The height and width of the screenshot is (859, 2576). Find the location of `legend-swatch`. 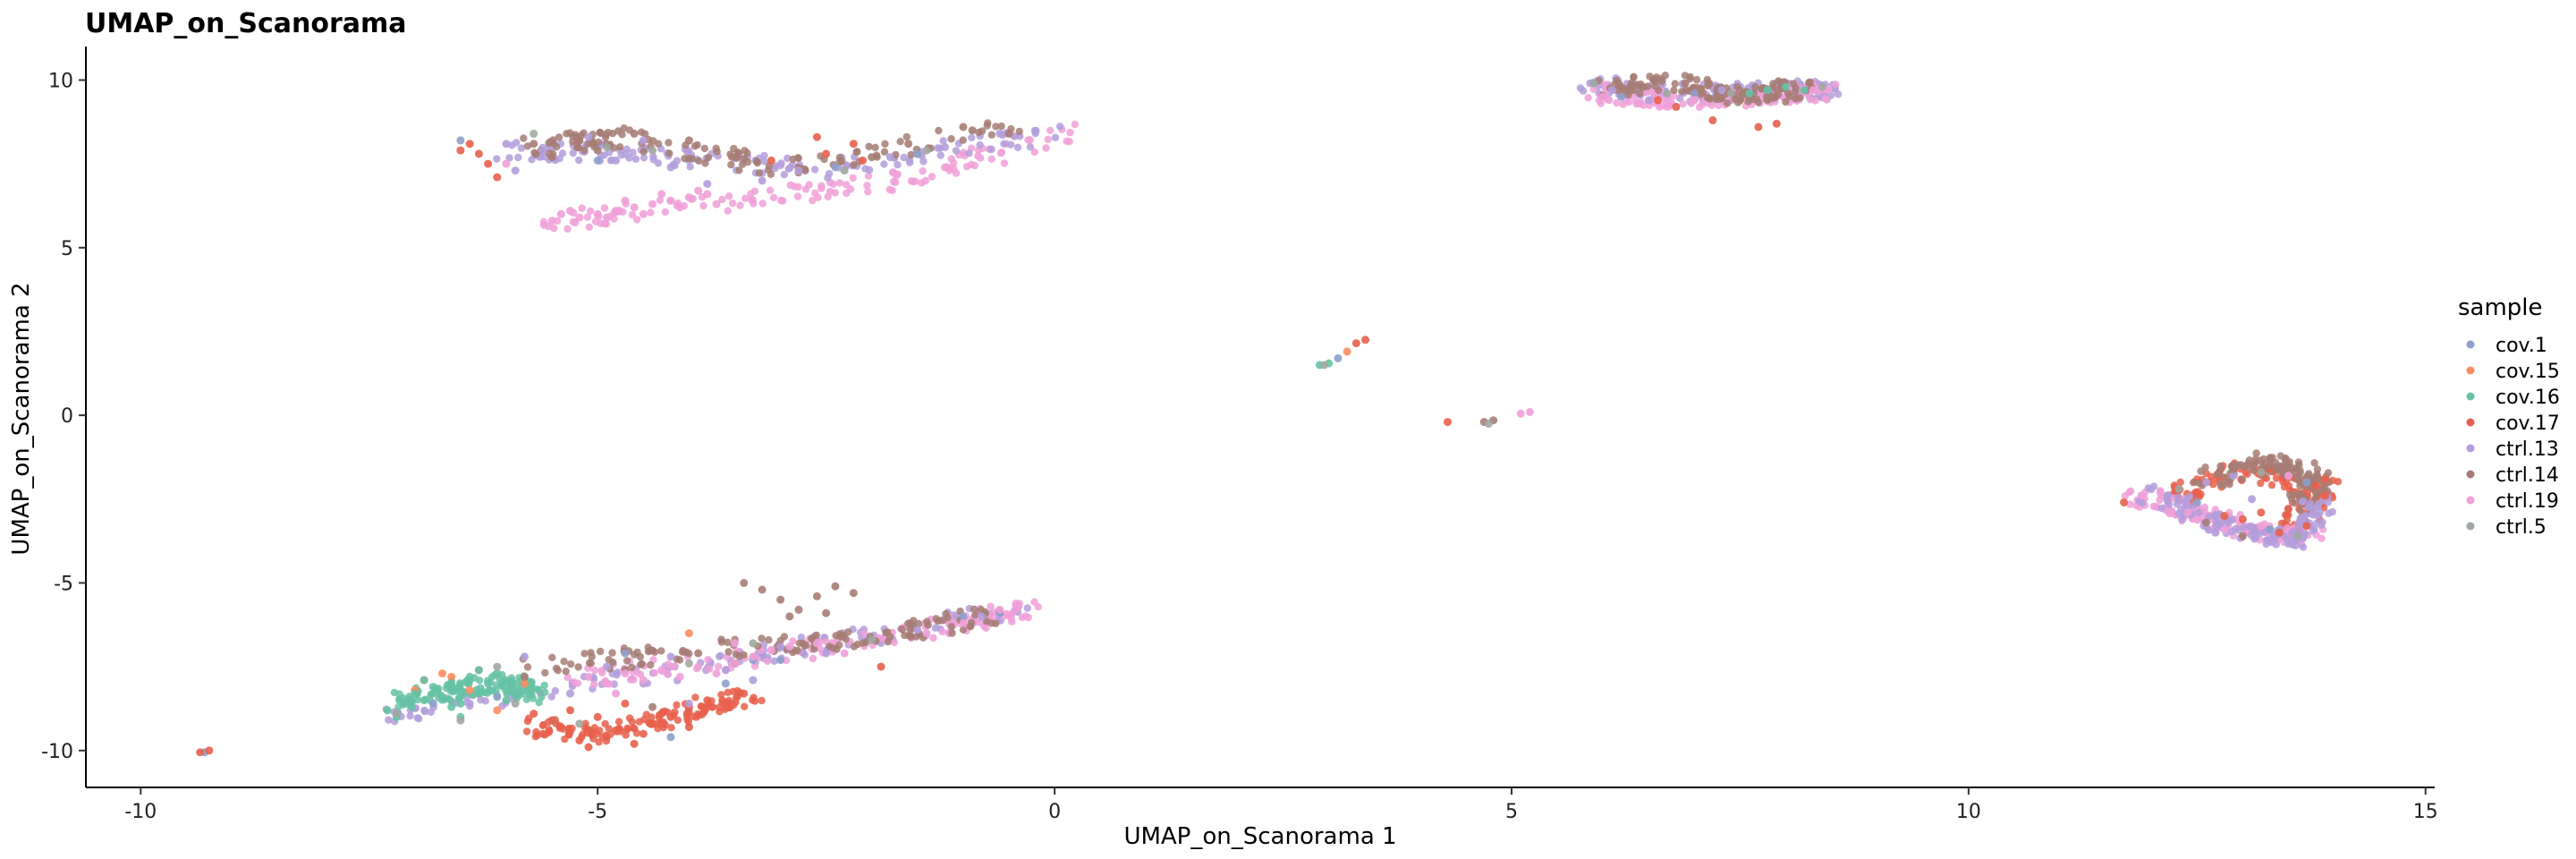

legend-swatch is located at coordinates (2470, 396).